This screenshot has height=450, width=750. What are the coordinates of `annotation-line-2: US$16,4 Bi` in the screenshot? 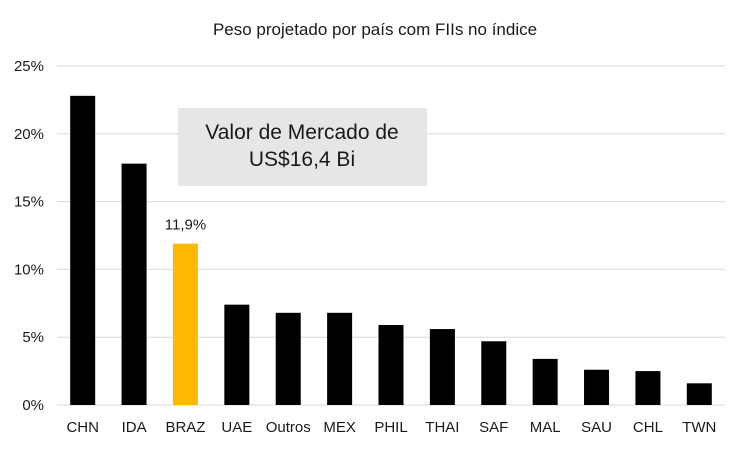 It's located at (302, 159).